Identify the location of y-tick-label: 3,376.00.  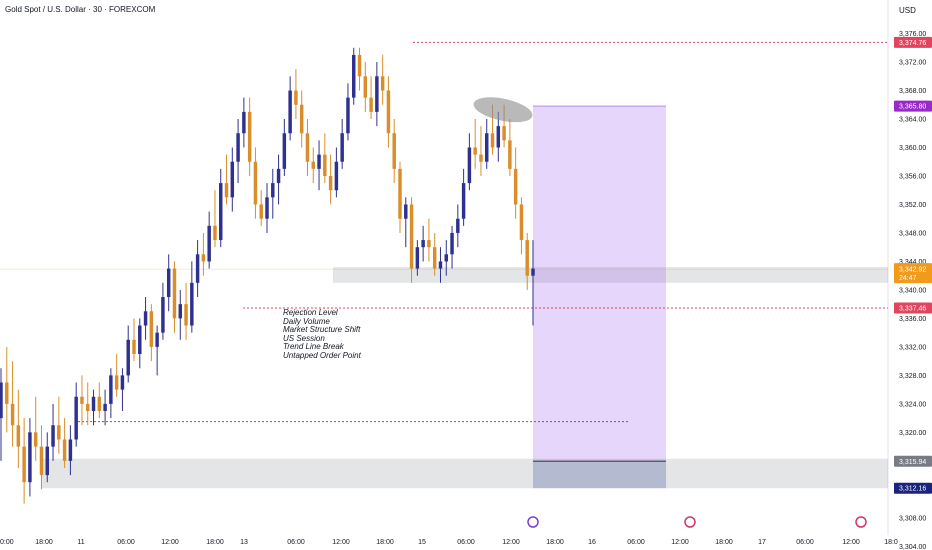
(912, 34).